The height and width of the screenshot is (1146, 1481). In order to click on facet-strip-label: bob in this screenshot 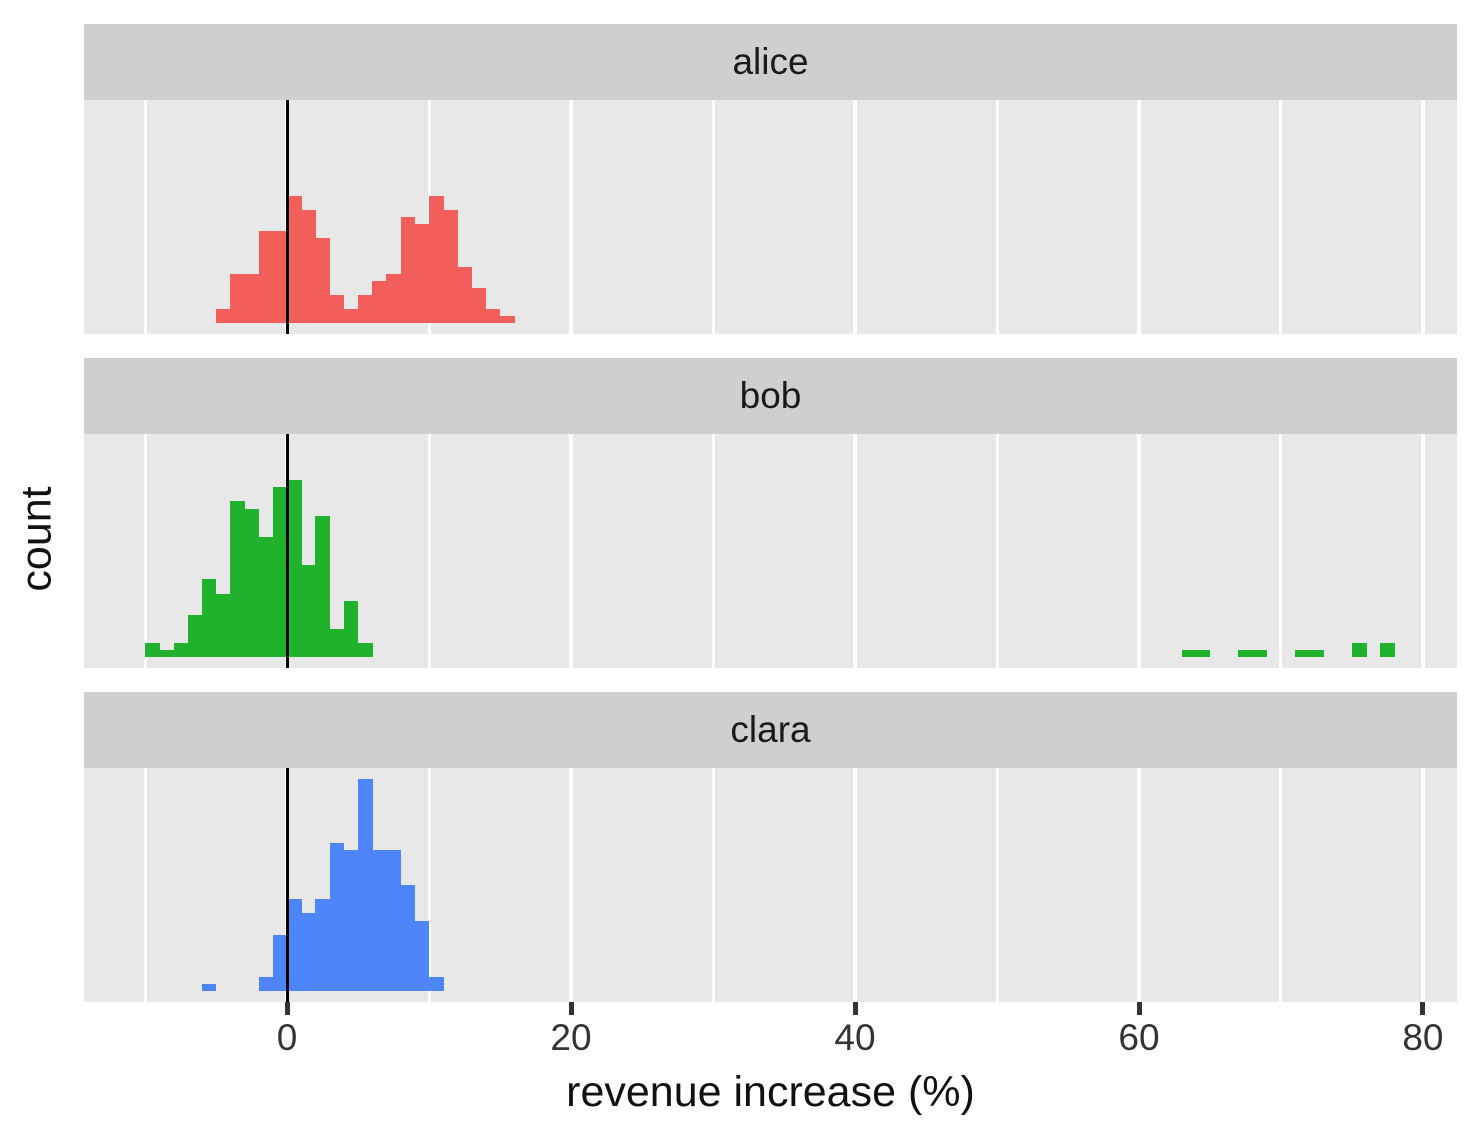, I will do `click(770, 395)`.